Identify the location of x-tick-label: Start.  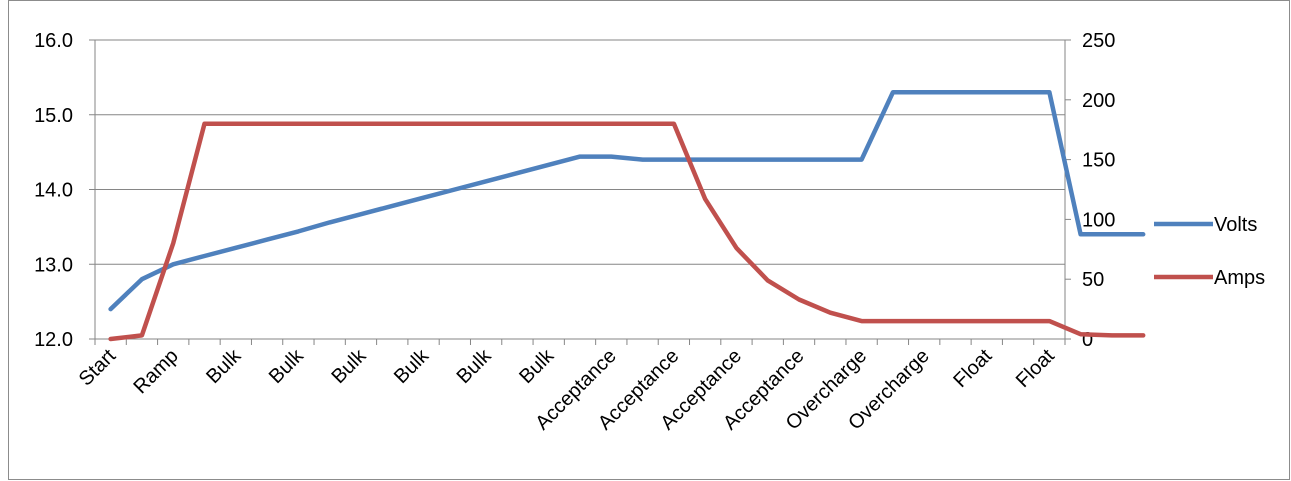
(98, 368).